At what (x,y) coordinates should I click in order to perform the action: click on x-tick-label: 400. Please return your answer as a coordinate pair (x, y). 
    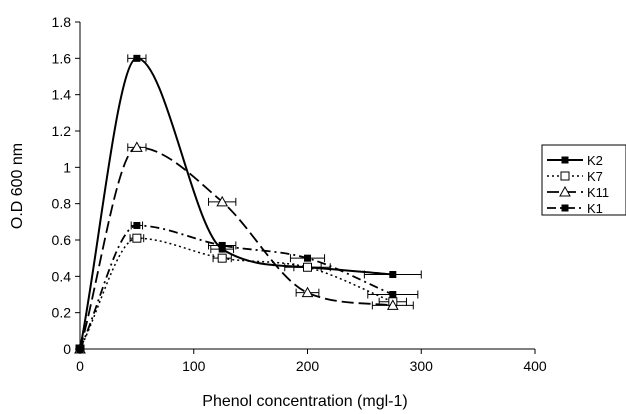
    Looking at the image, I should click on (535, 366).